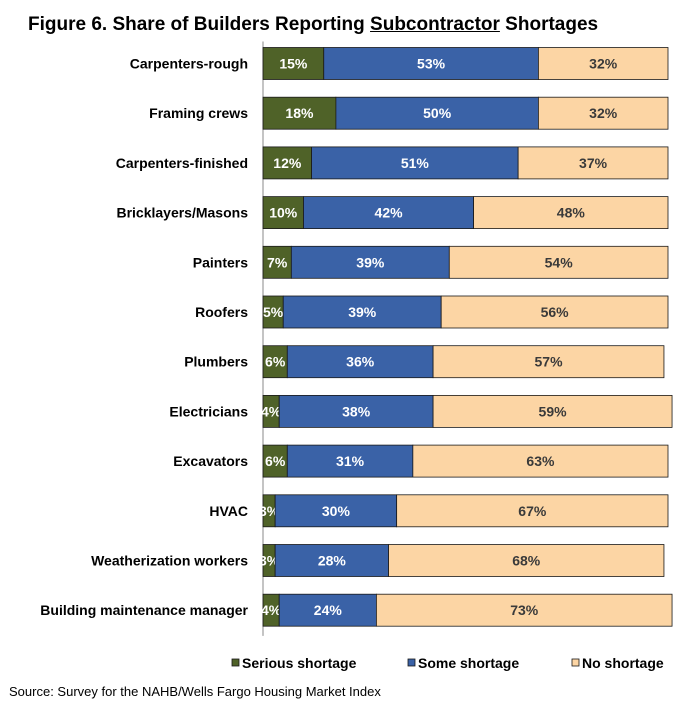  I want to click on data-label-serious-shortage-excavators: 6%, so click(275, 461).